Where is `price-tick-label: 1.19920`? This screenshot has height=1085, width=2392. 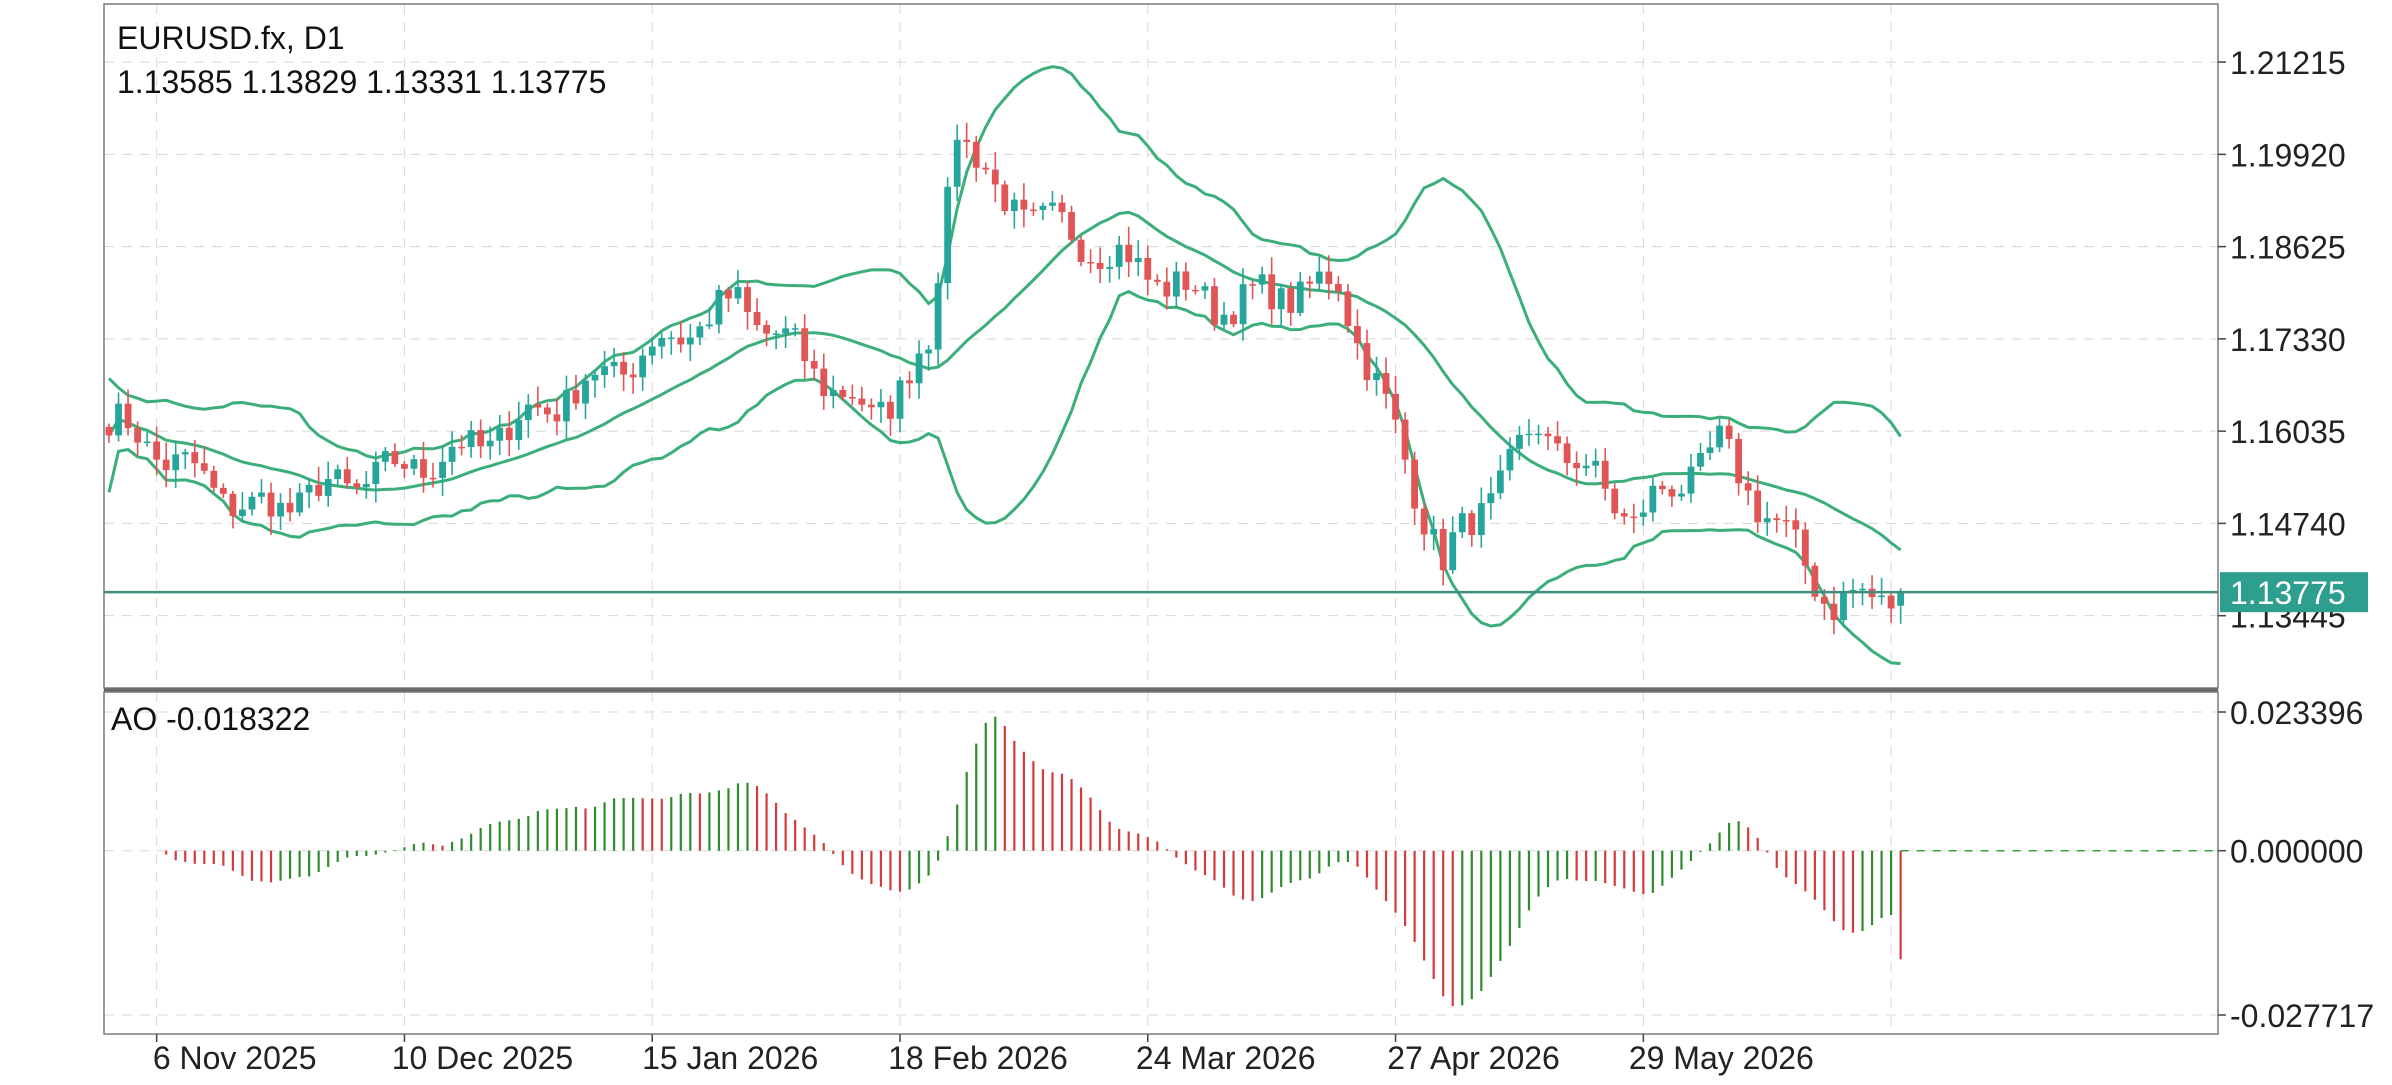 price-tick-label: 1.19920 is located at coordinates (2288, 155).